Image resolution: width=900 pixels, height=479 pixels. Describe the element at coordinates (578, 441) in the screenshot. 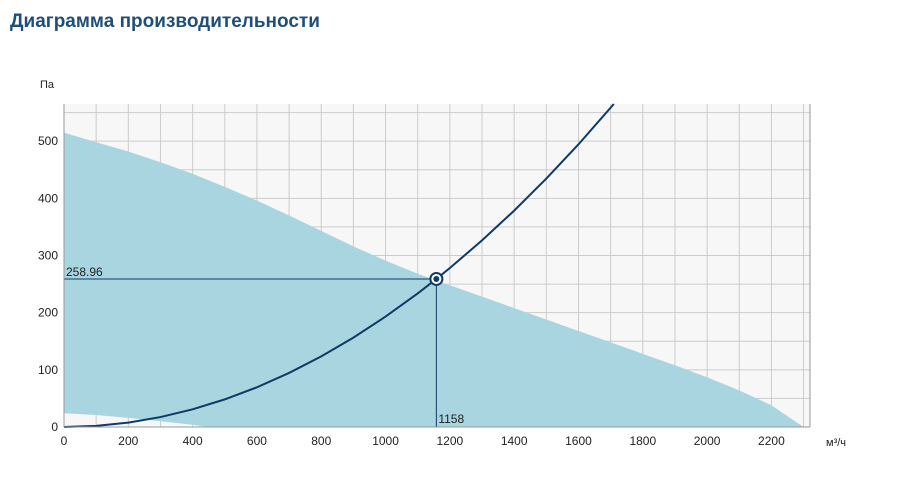

I see `x-tick-label: 1600` at that location.